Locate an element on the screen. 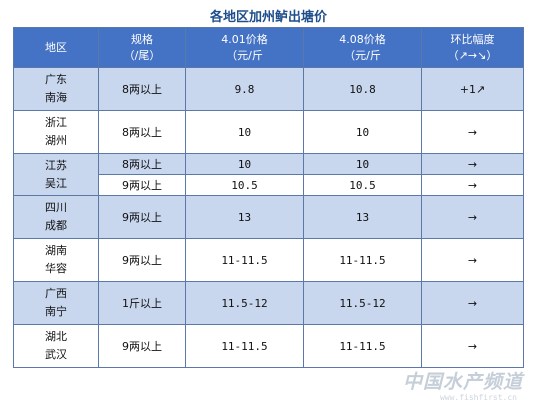  table-row: 广东 南海 8两以上 9.8 10.8 +1↗ is located at coordinates (268, 89).